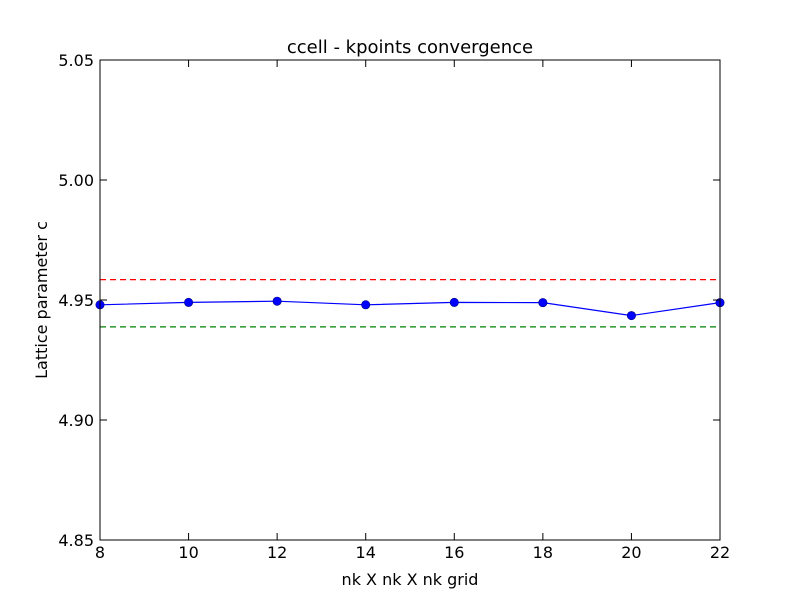  Describe the element at coordinates (188, 552) in the screenshot. I see `x-tick-label: 10` at that location.